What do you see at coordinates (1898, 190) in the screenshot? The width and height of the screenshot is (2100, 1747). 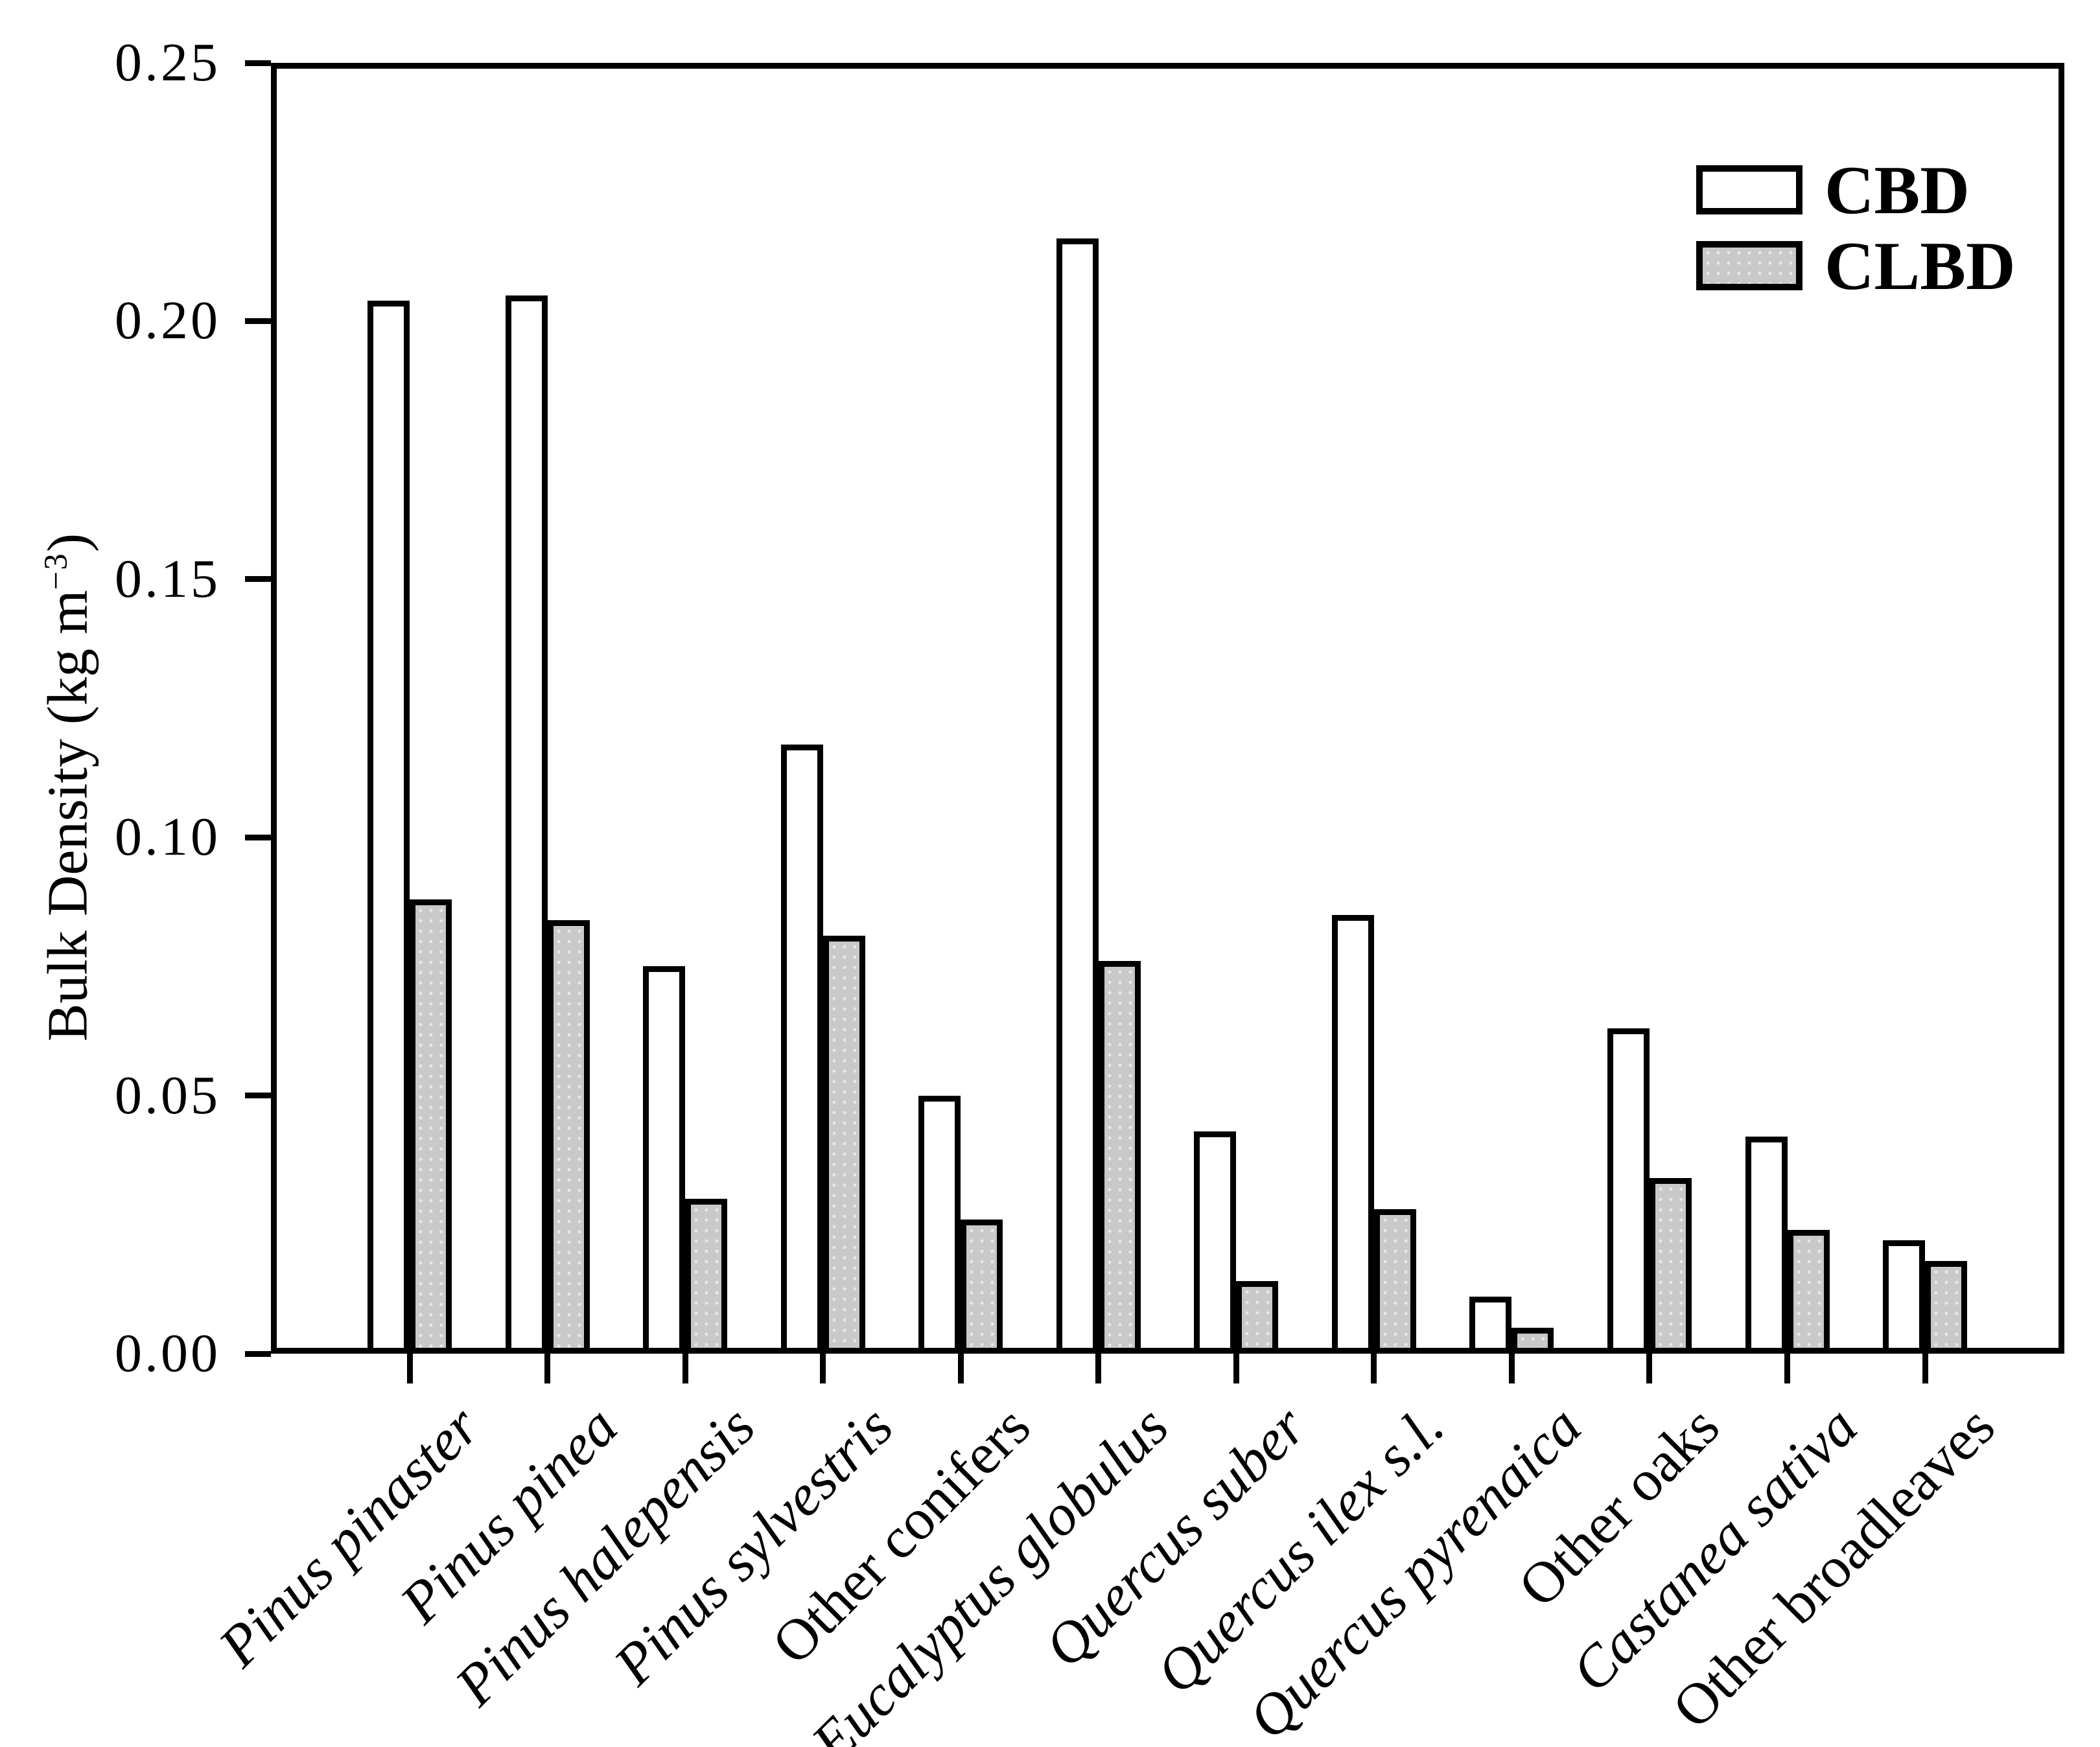 I see `legend-label-cbd: CBD` at bounding box center [1898, 190].